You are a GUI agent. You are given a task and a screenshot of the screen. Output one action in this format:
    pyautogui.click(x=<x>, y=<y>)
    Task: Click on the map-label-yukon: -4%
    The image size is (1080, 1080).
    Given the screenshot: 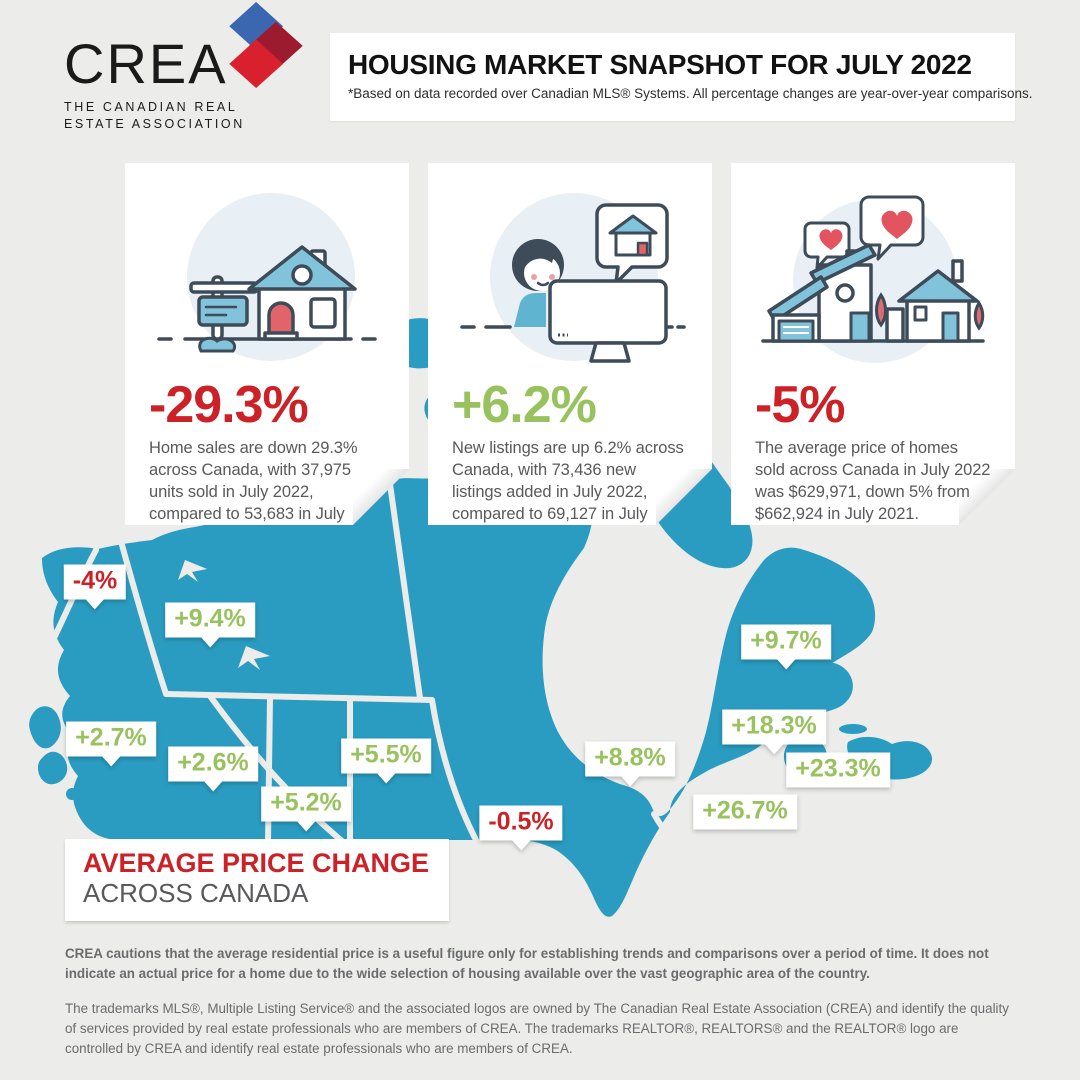 What is the action you would take?
    pyautogui.click(x=95, y=582)
    